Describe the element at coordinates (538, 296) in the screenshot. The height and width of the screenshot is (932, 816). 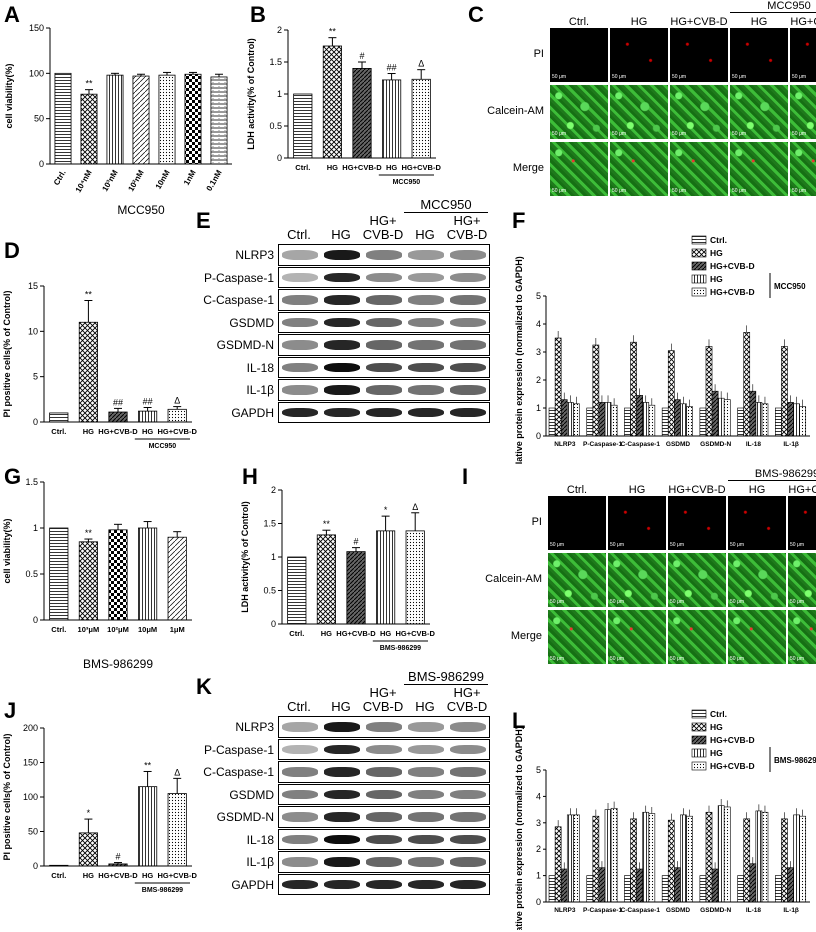
I see `y-tick-label: 5` at that location.